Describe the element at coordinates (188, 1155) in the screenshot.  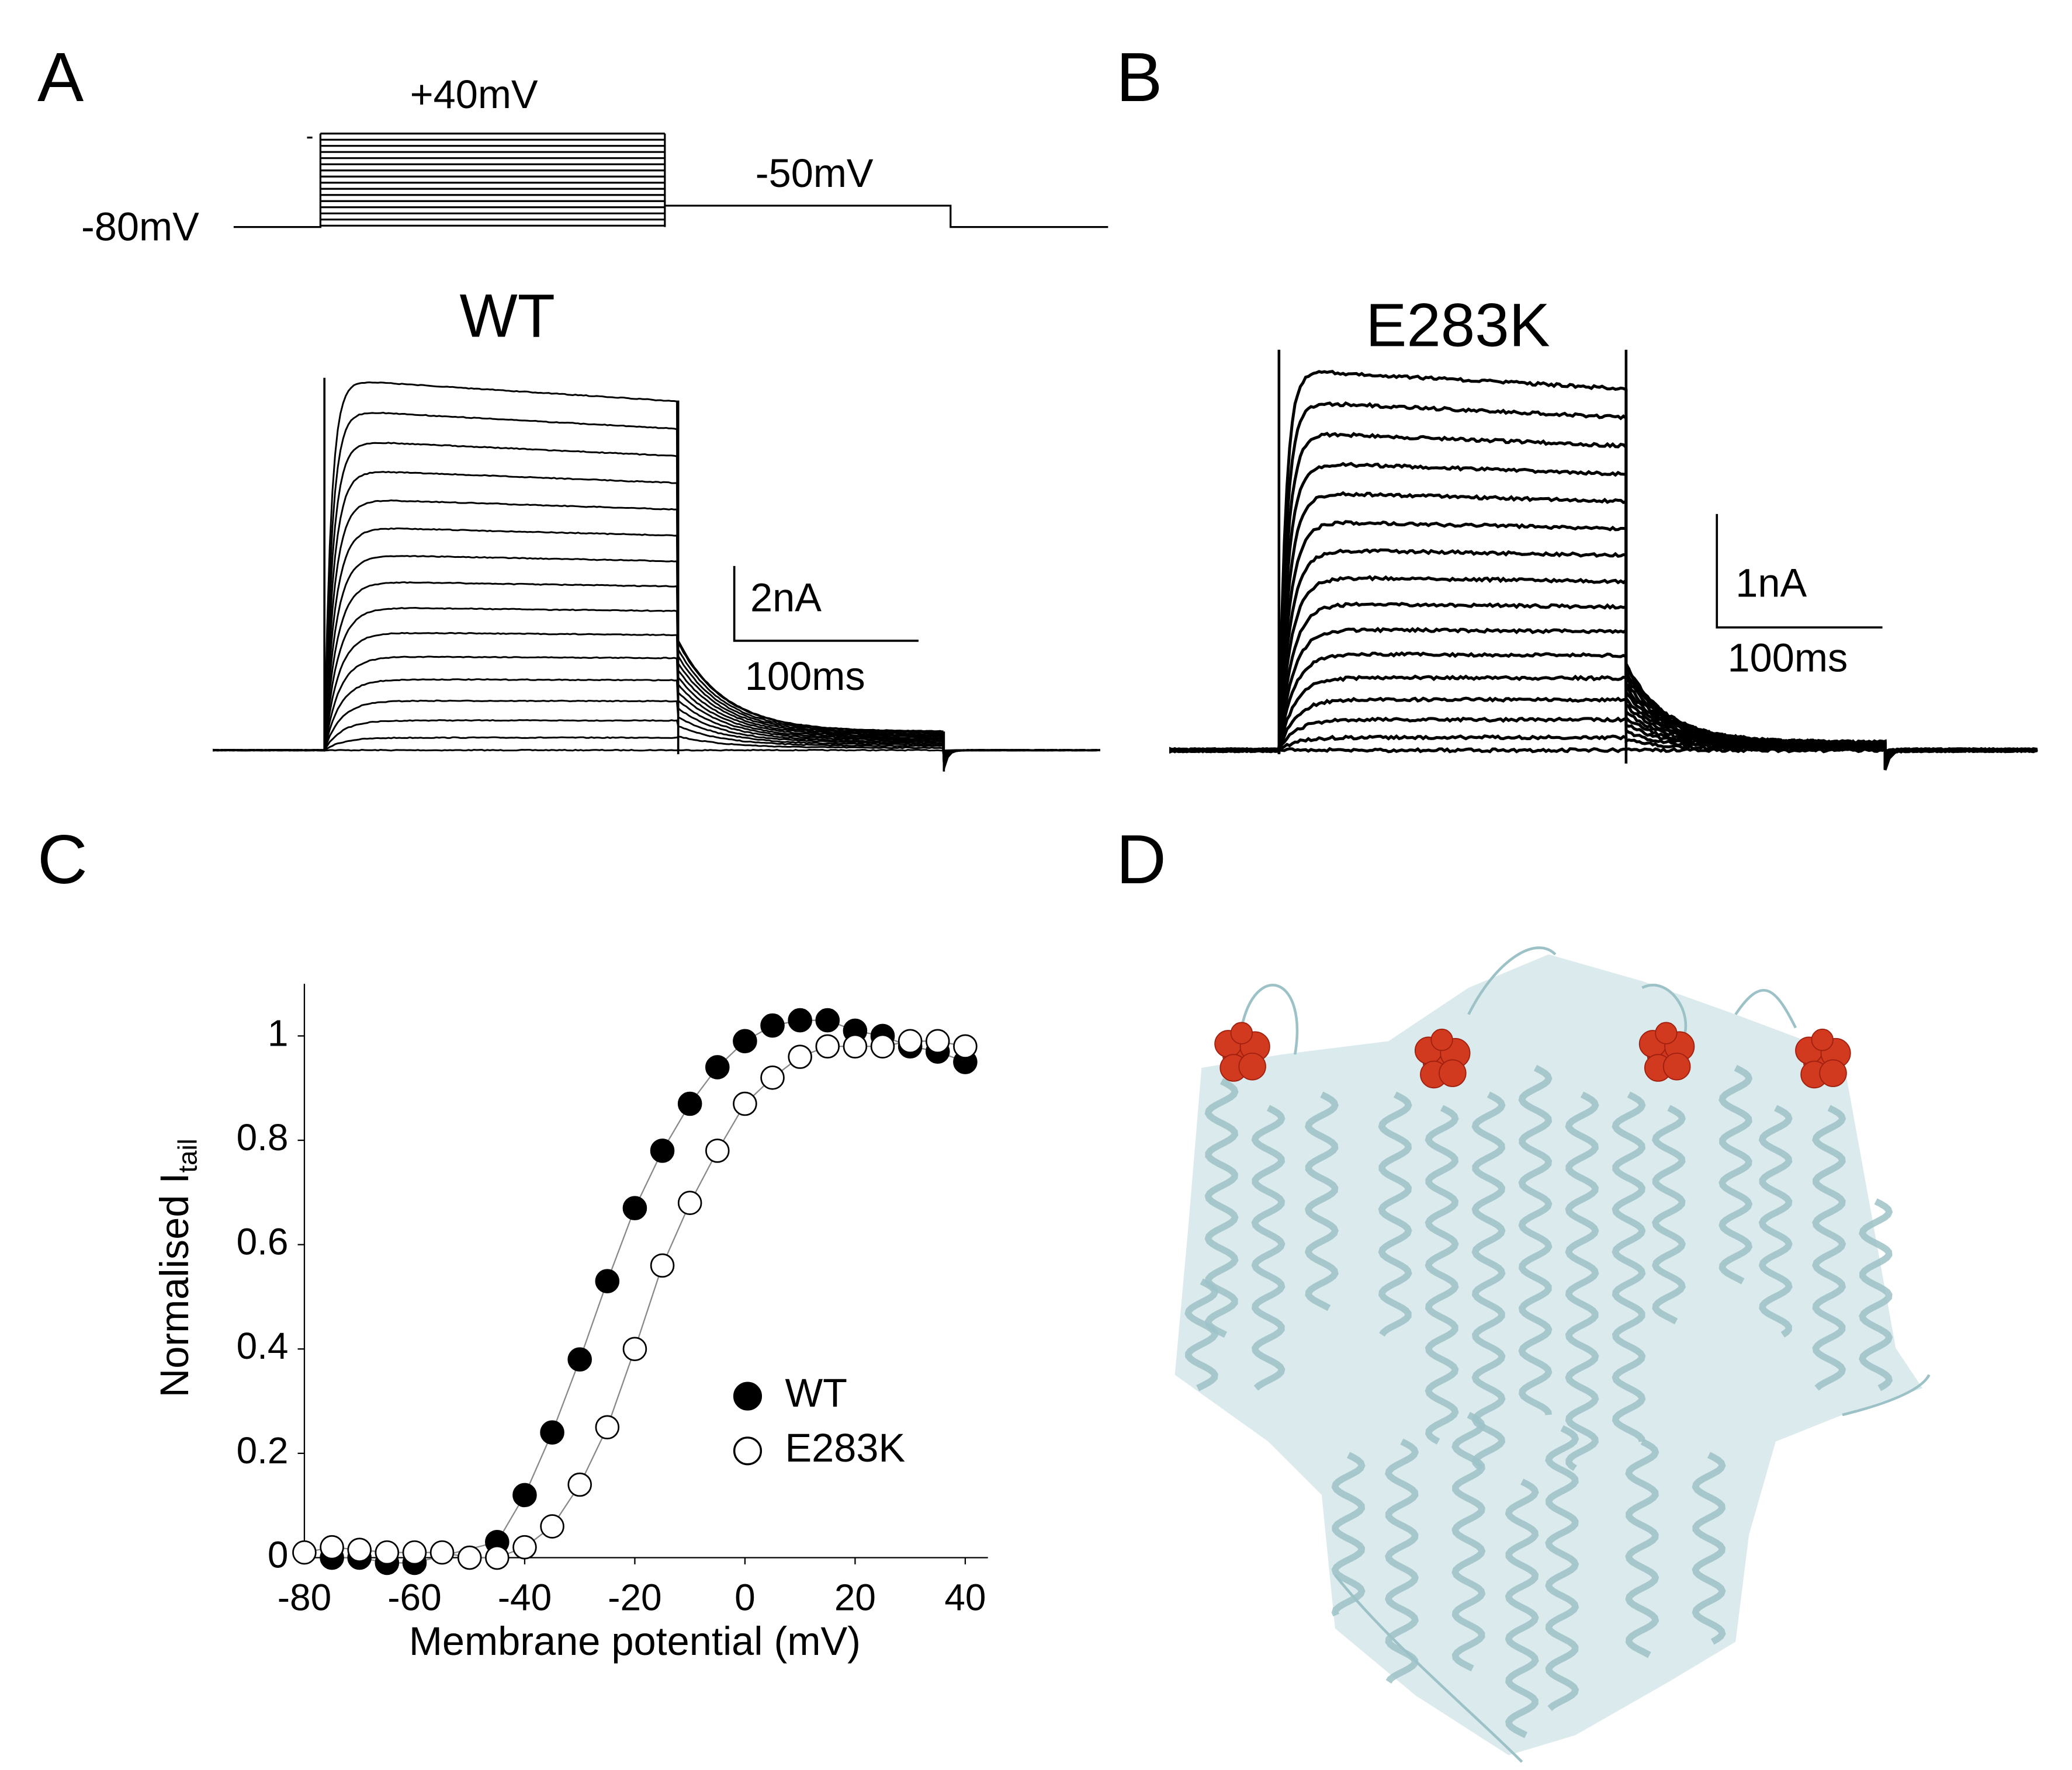
I see `y-axis-label-sub: tail` at that location.